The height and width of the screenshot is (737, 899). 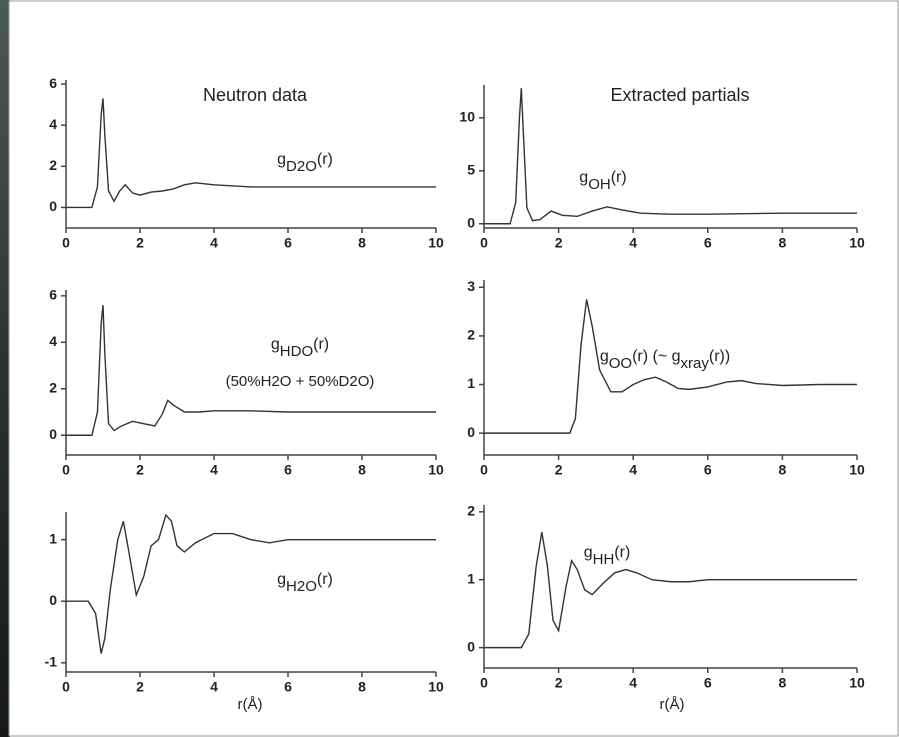 I want to click on label-text: (r)), so click(x=719, y=356).